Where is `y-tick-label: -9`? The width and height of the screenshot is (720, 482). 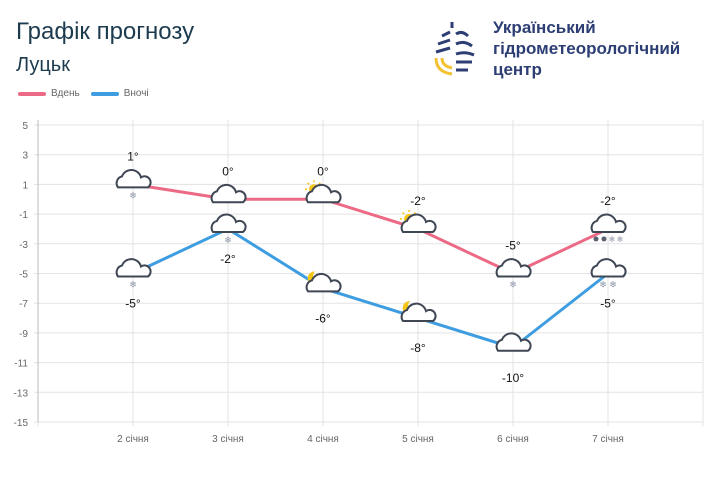
y-tick-label: -9 is located at coordinates (23, 334).